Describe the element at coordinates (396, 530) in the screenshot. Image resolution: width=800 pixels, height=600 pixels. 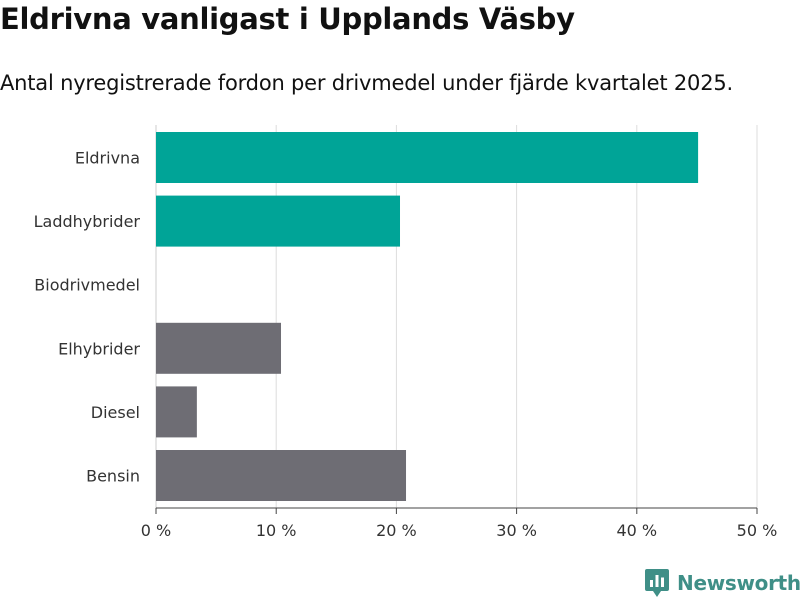
I see `x-tick-label: 20 %` at that location.